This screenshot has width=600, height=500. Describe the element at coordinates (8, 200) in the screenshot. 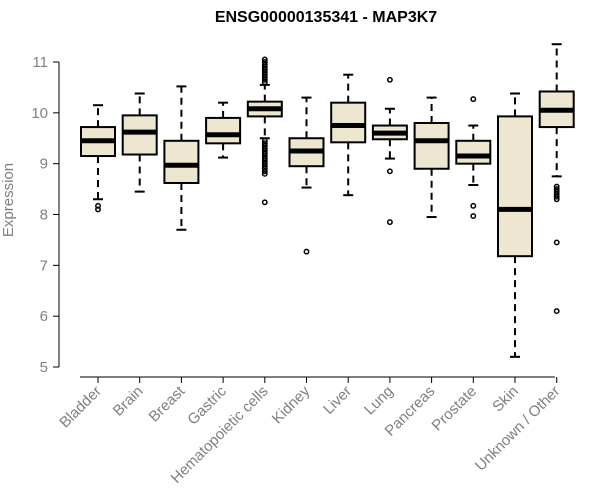

I see `y-axis-label: Expression` at that location.